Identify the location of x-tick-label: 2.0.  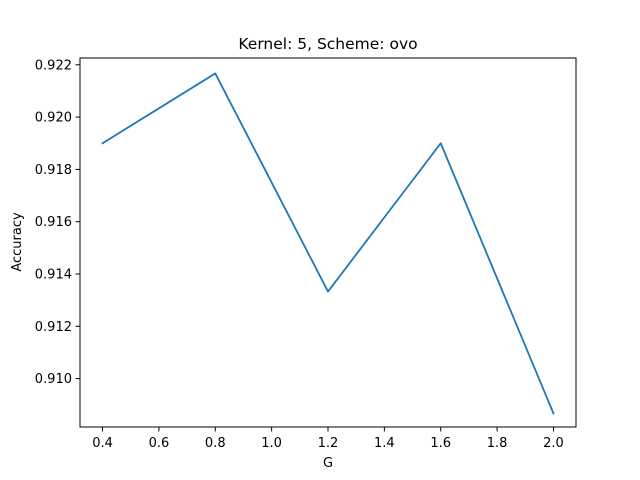
(553, 443).